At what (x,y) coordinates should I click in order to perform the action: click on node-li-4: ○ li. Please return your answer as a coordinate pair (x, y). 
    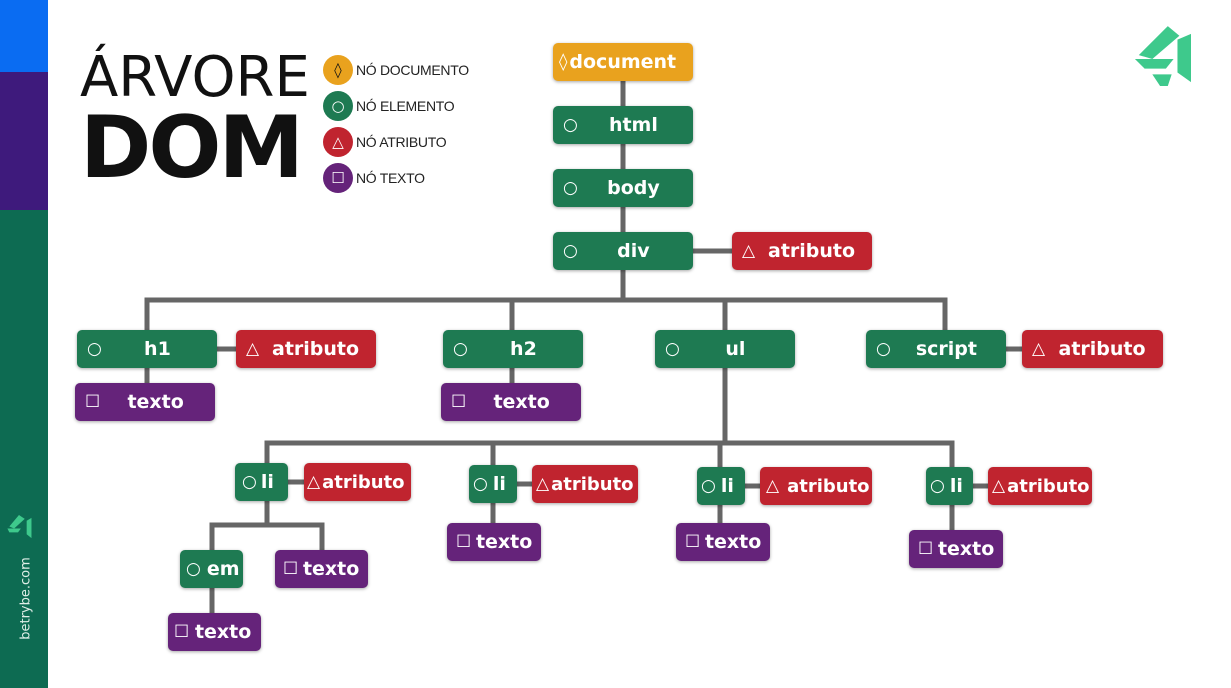
    Looking at the image, I should click on (949, 486).